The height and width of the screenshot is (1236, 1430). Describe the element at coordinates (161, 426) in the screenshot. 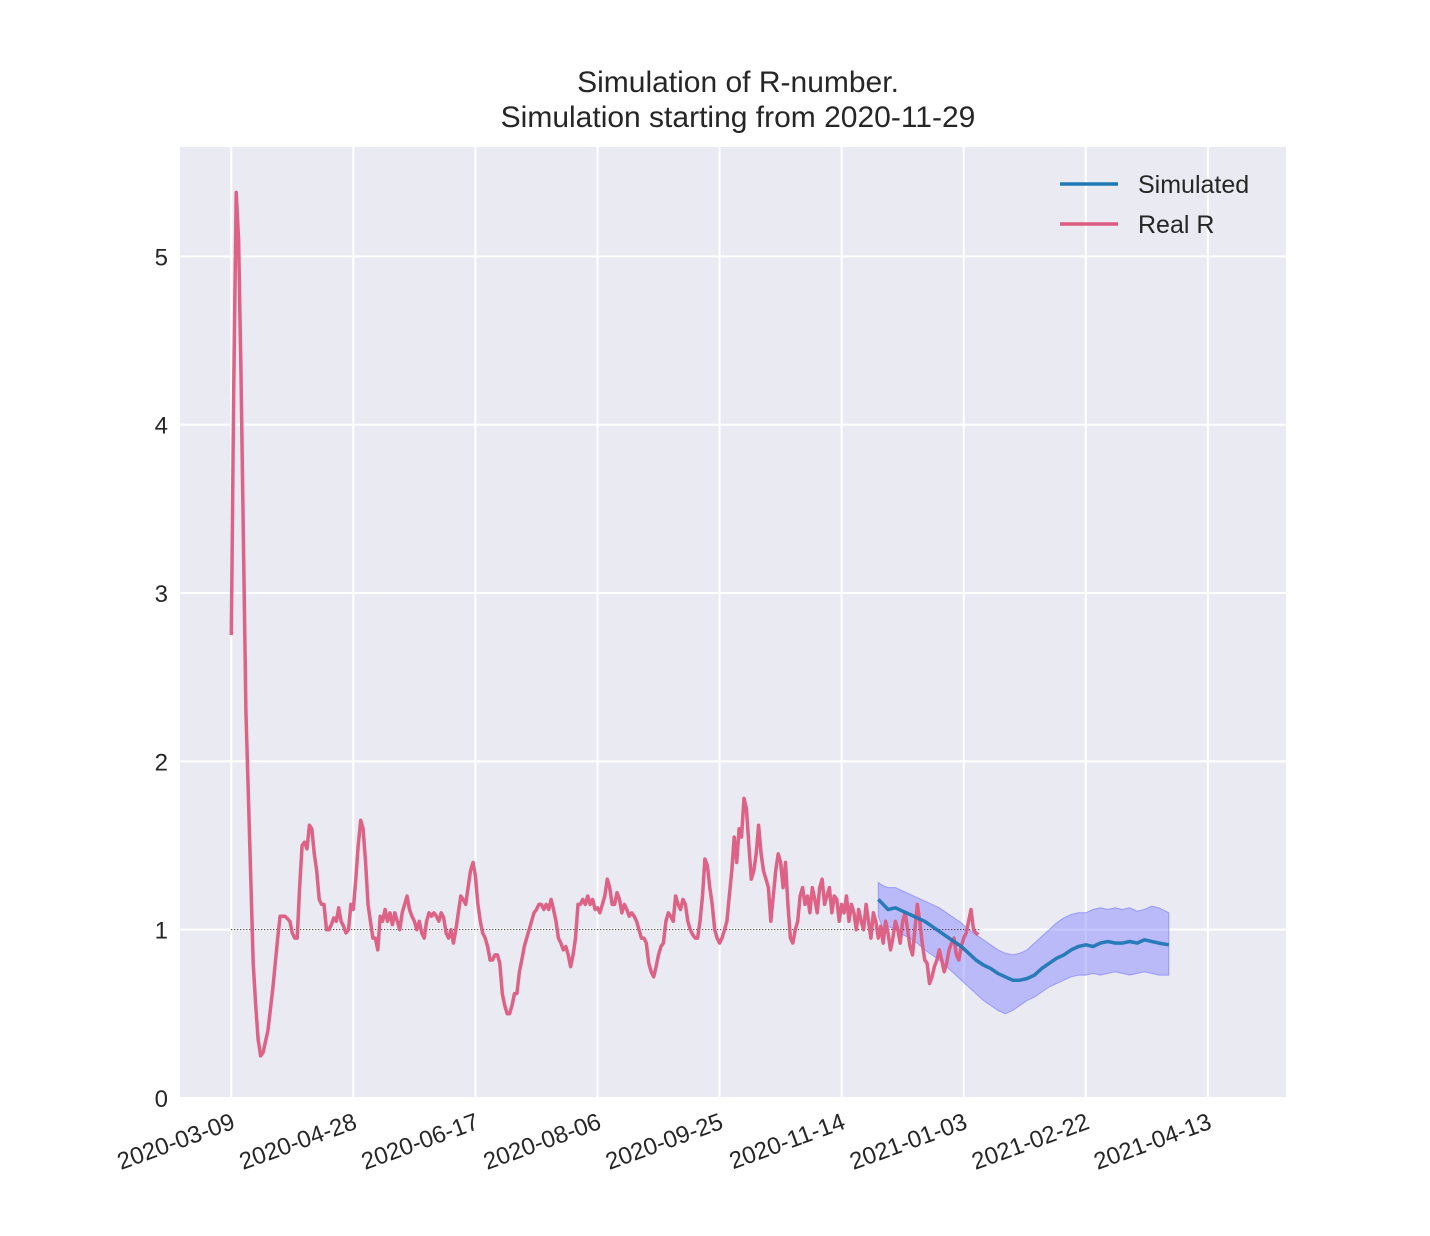

I see `y-tick-label: 4` at that location.